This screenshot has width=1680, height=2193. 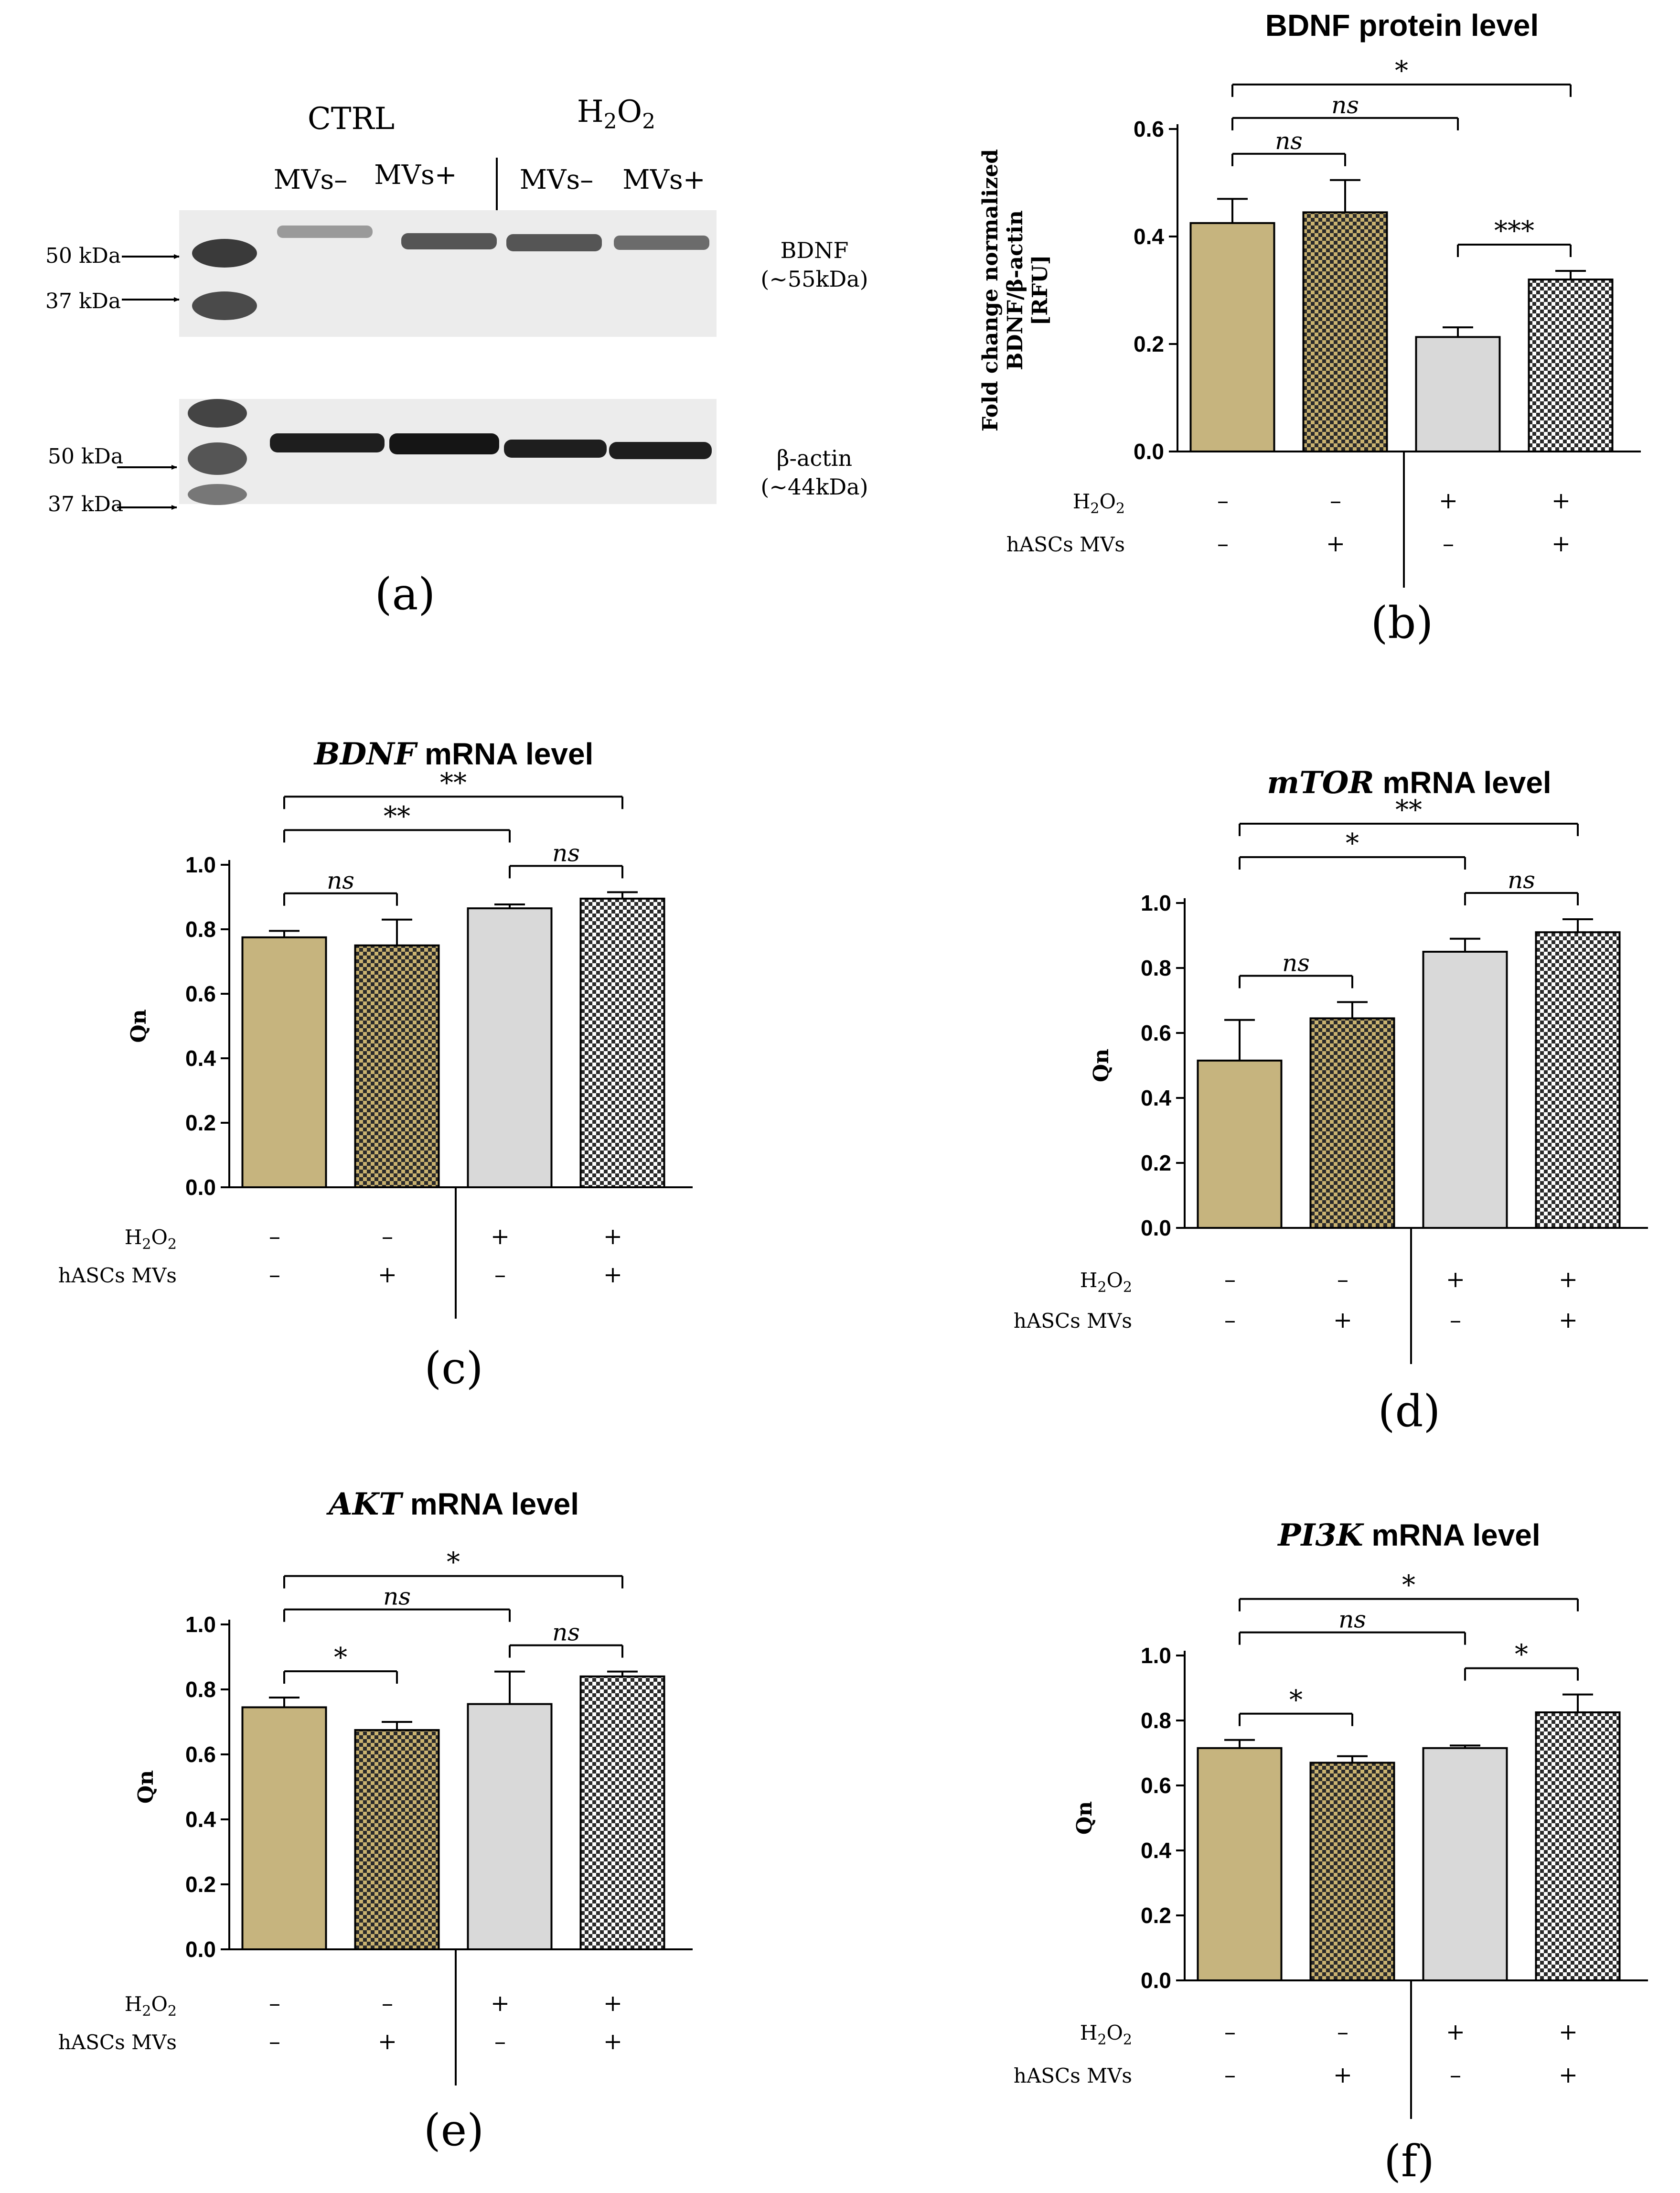 I want to click on condition-mvs-sign-c-2: –, so click(x=500, y=1275).